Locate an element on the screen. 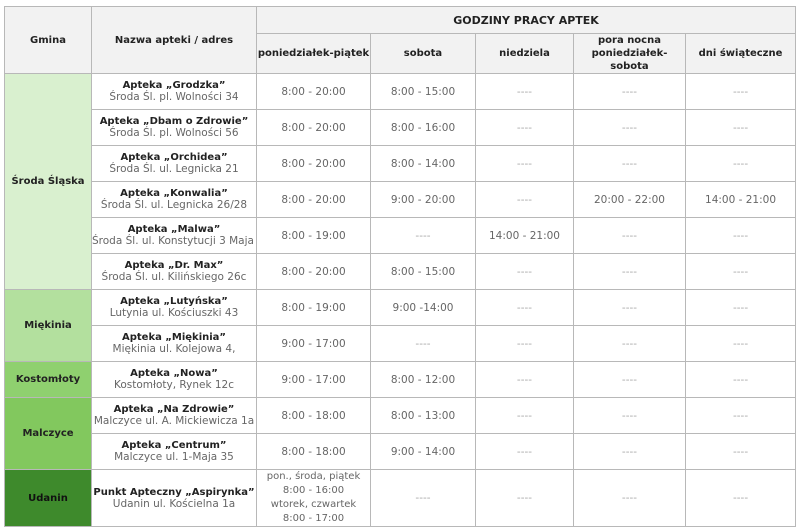  hours-cell: 9:00 - 20:00 is located at coordinates (423, 199).